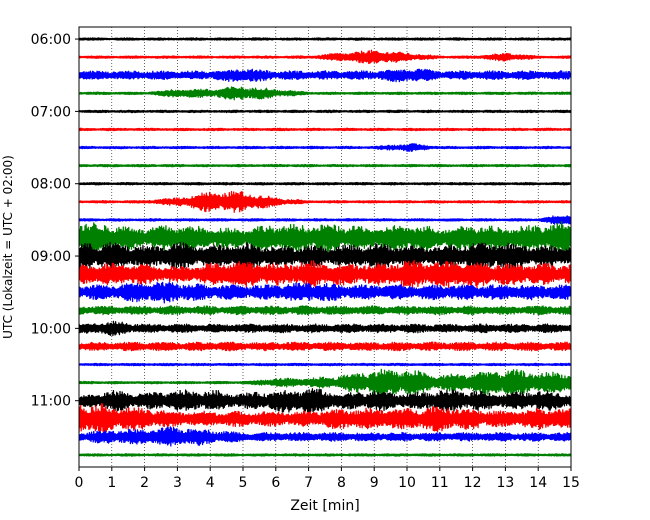  I want to click on x-tick-label: 13, so click(505, 483).